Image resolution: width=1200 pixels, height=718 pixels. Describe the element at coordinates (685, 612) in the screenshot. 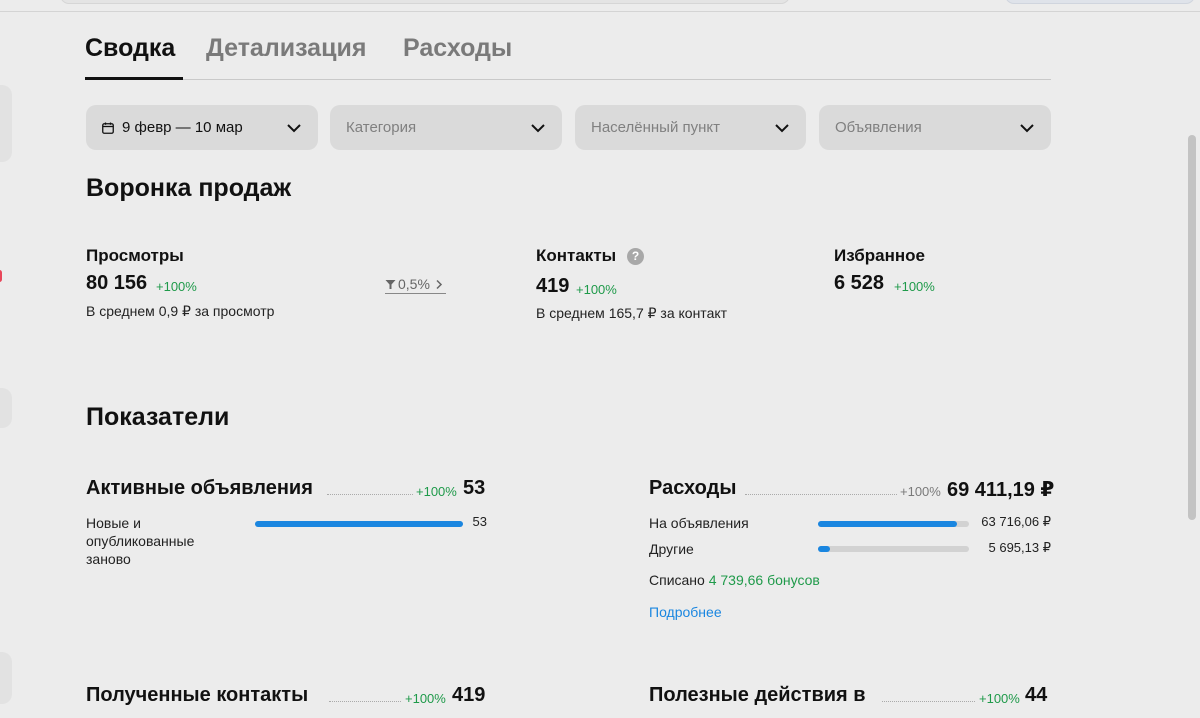

I see `more-details-link: Подробнее` at that location.